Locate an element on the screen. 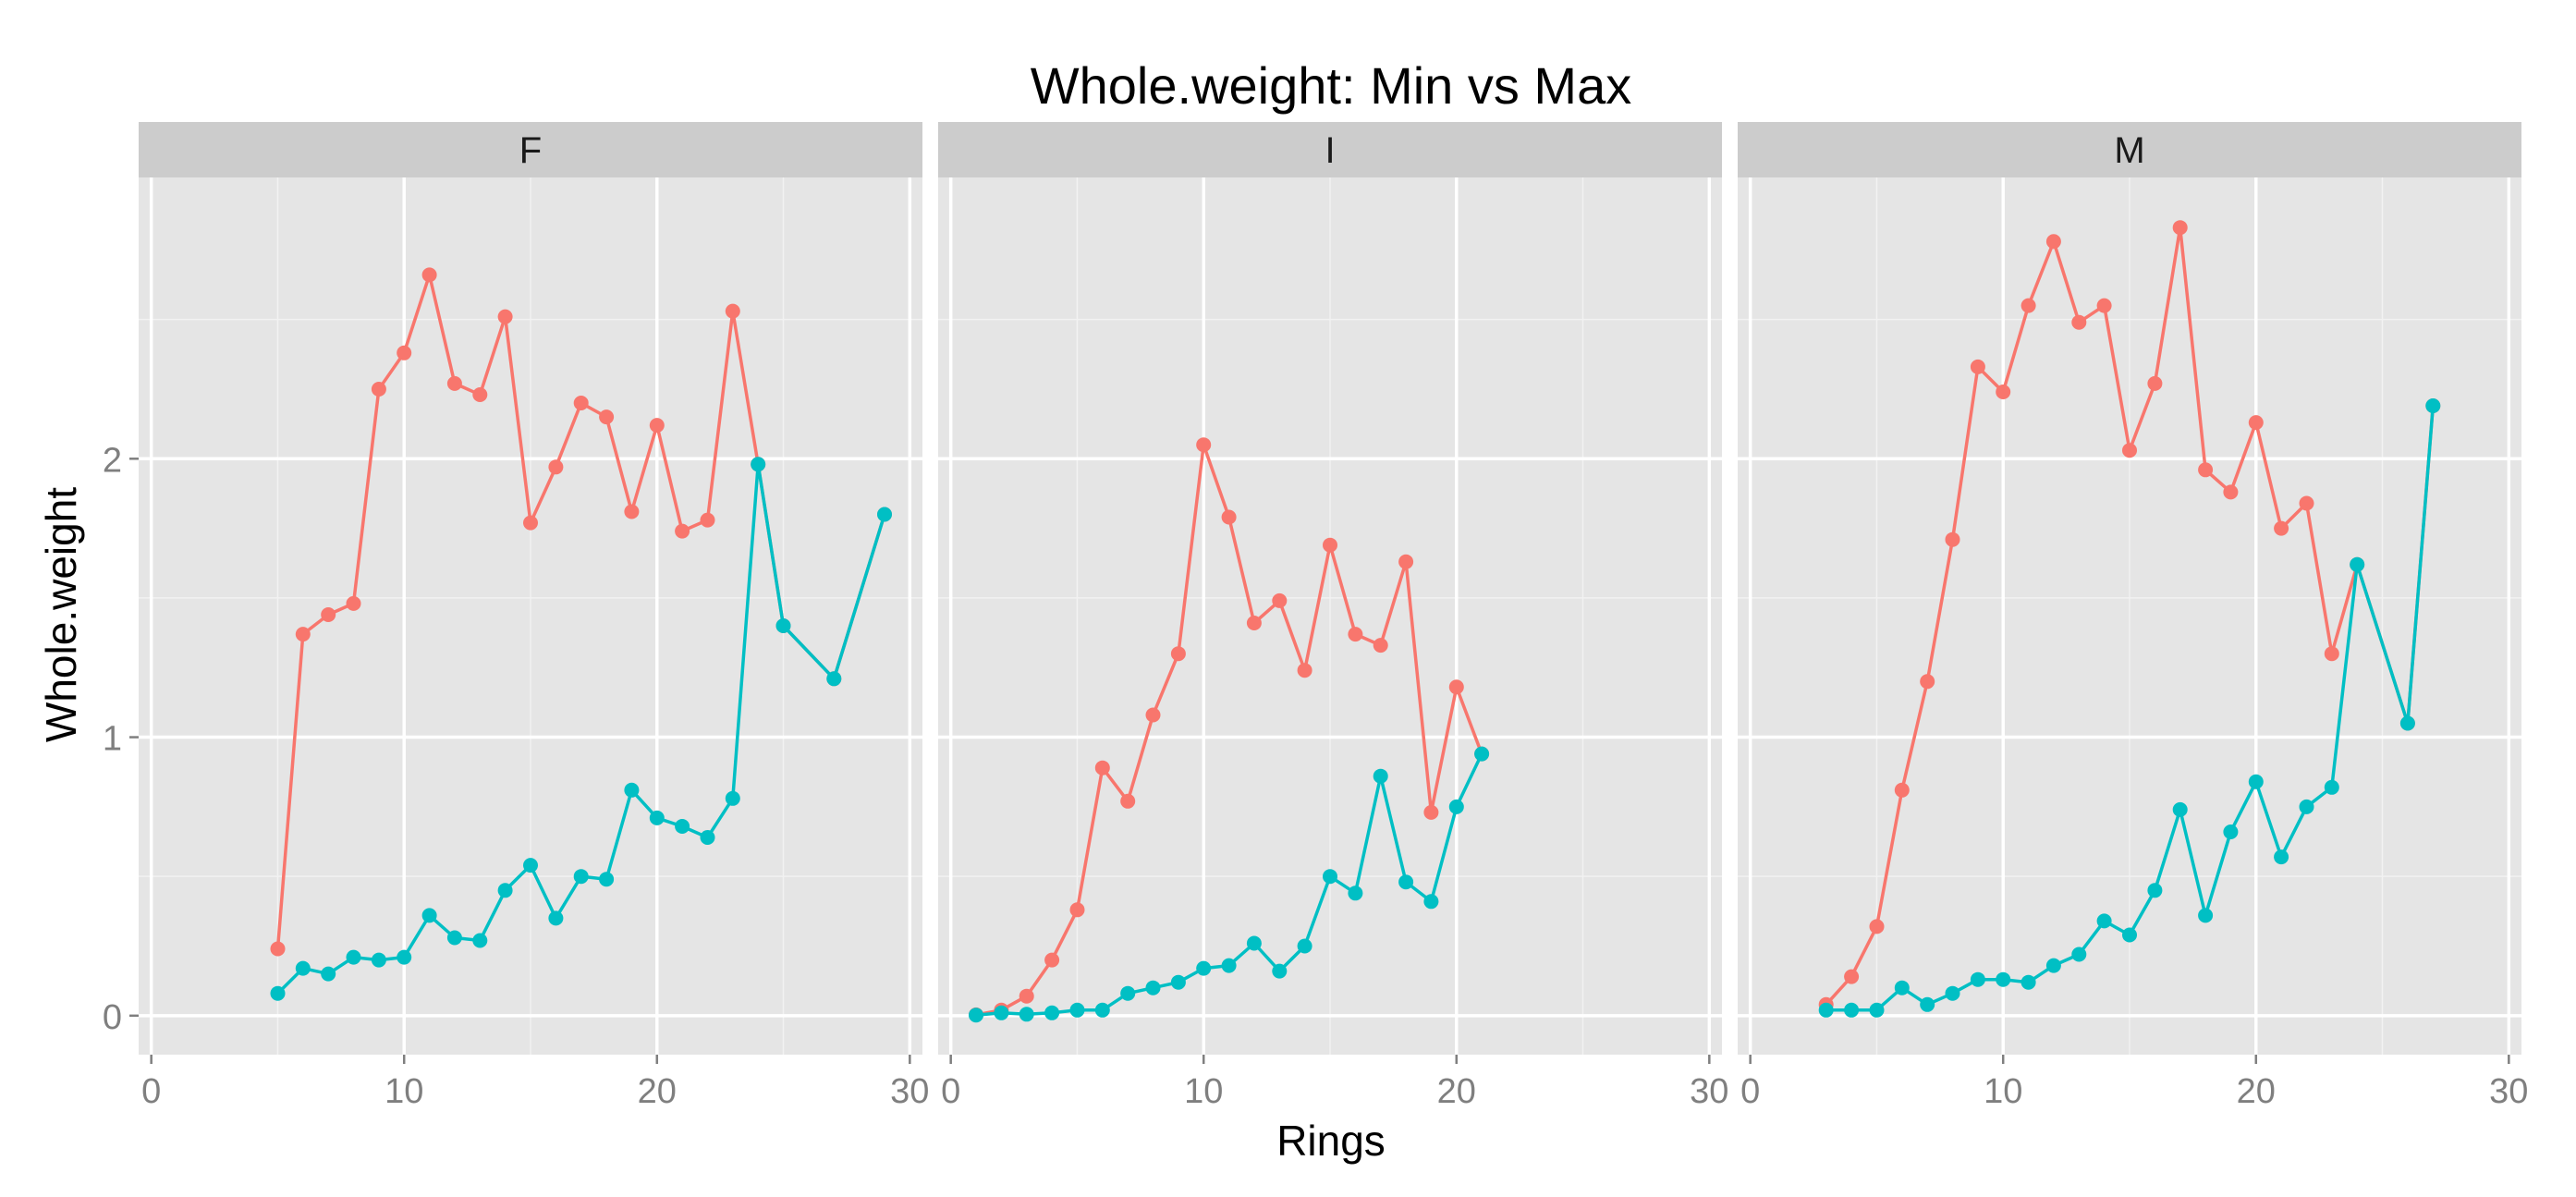 Image resolution: width=2576 pixels, height=1197 pixels. x-tick-label: 20 is located at coordinates (2256, 1092).